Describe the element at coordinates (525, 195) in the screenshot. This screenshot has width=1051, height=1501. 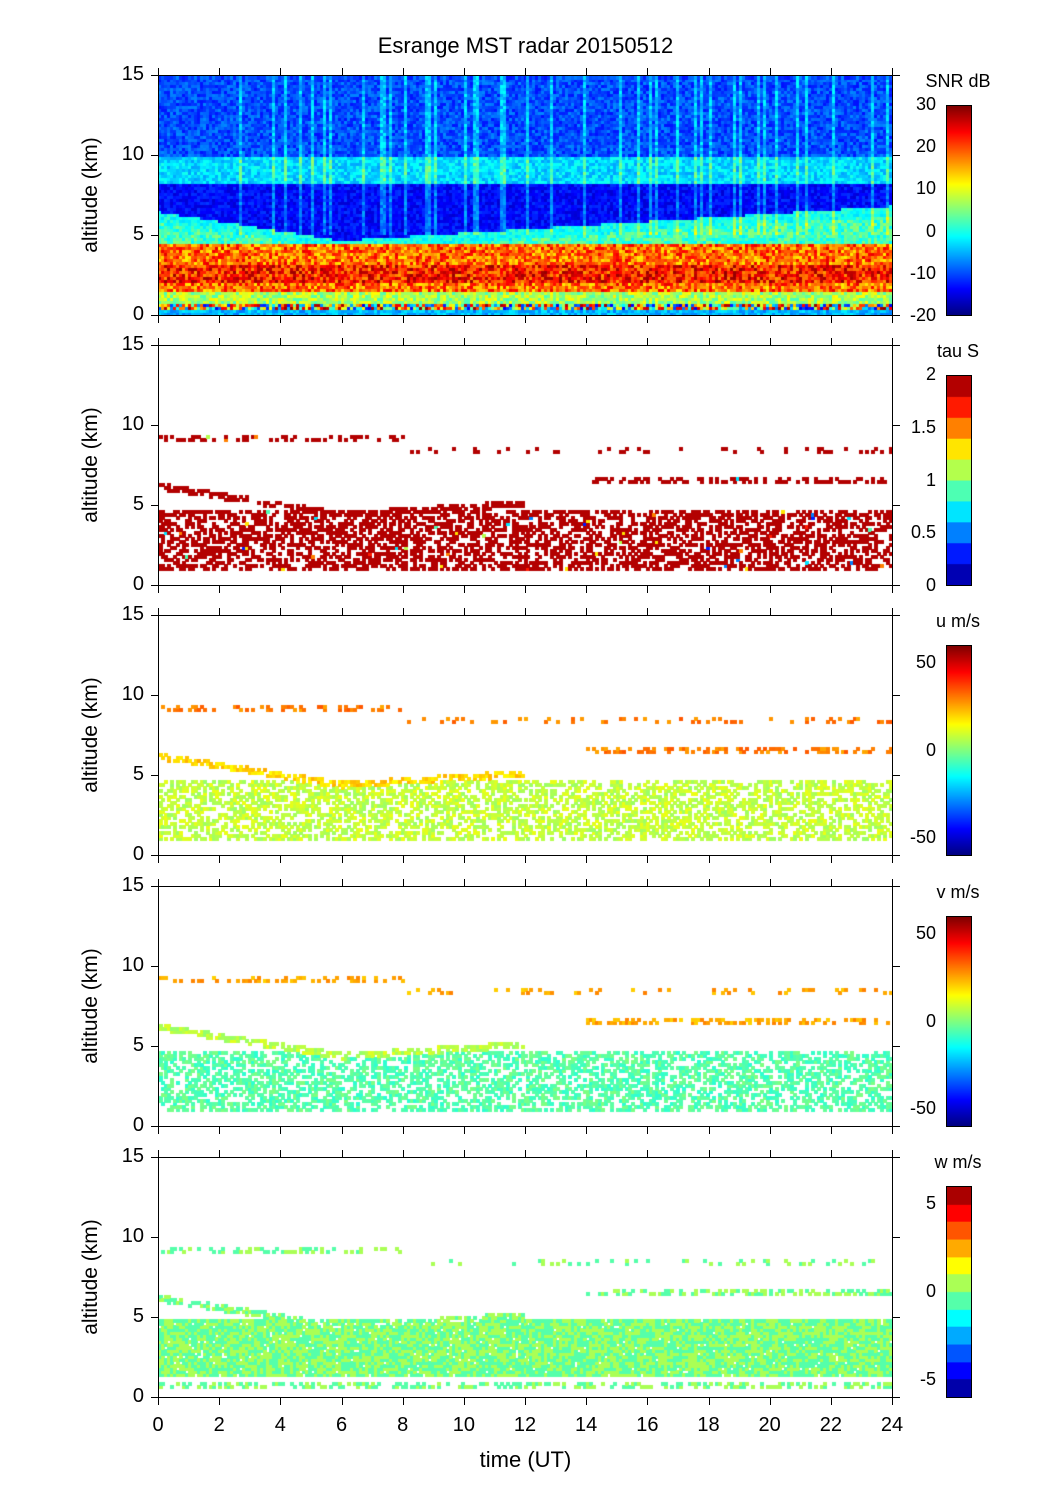
I see `snr-heatmap` at that location.